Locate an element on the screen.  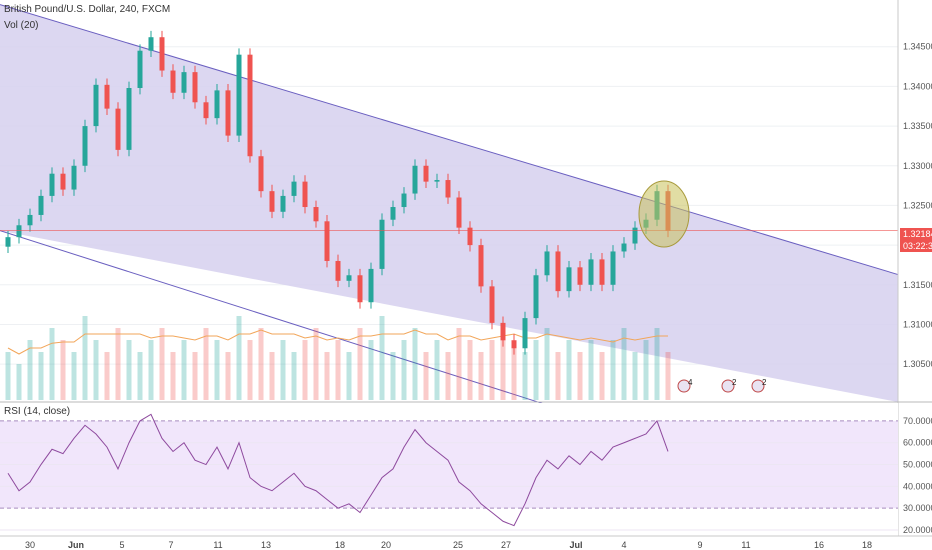
volume-ma-line is located at coordinates (337, 342).